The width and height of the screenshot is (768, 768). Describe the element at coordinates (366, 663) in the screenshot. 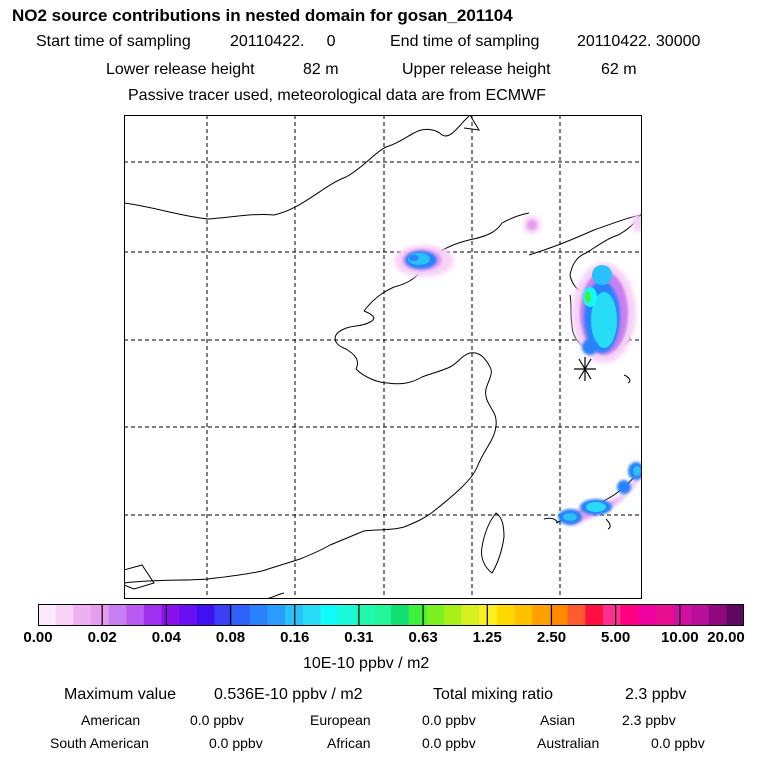

I see `colorbar-unit: 10E-10 ppbv / m2` at that location.